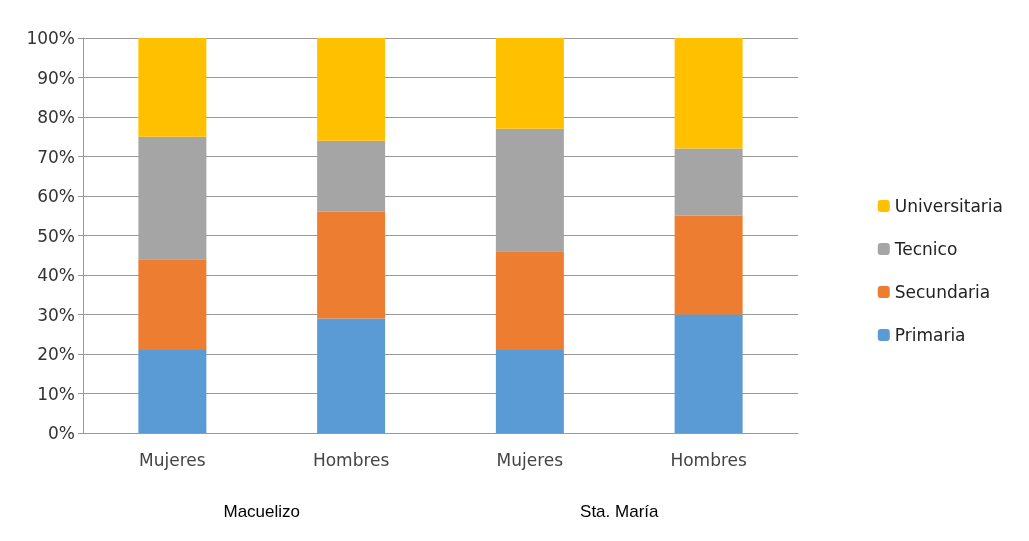 The image size is (1029, 541). What do you see at coordinates (949, 206) in the screenshot?
I see `legend-label: Universitaria` at bounding box center [949, 206].